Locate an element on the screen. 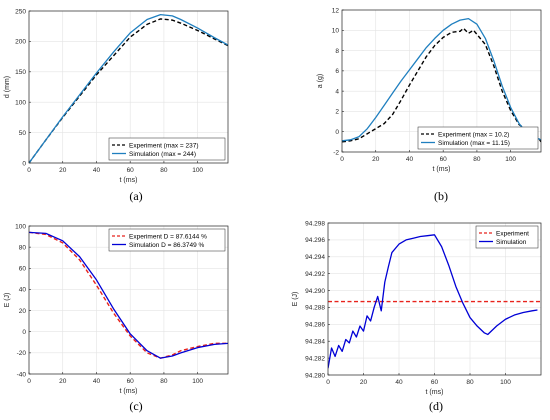 This screenshot has width=550, height=420. panel-b-ytick-label: 2 is located at coordinates (337, 112).